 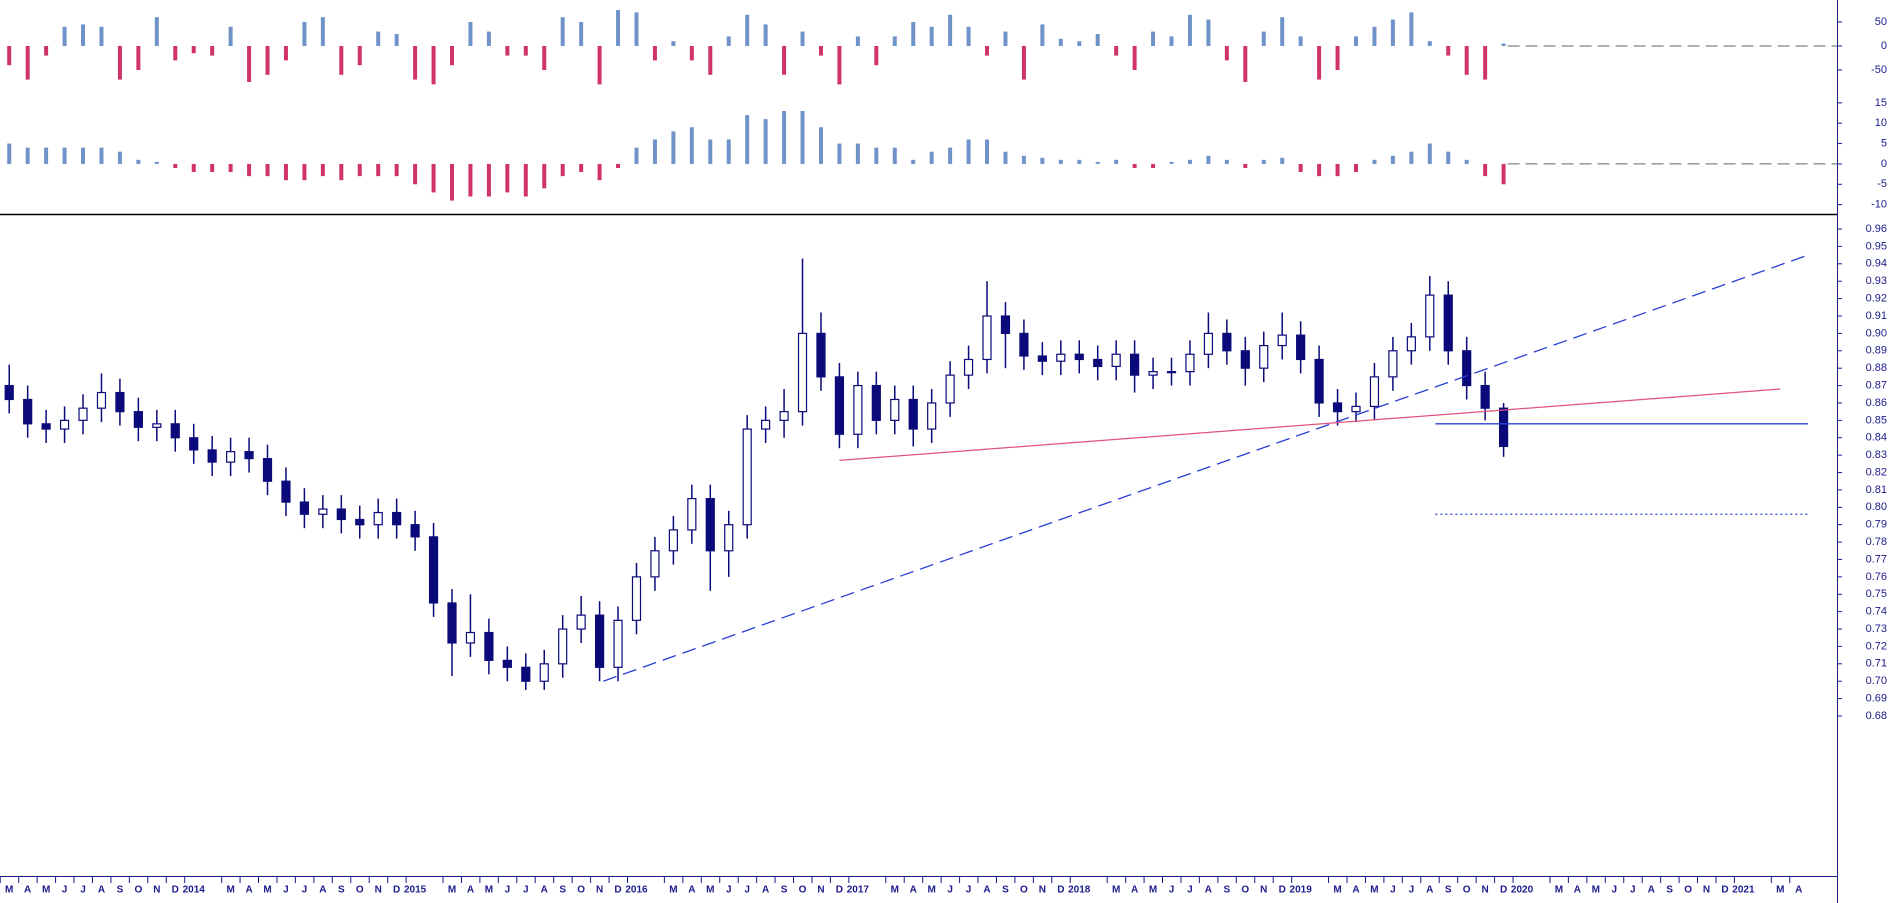 What do you see at coordinates (1876, 594) in the screenshot?
I see `y-tick-label: 0.75` at bounding box center [1876, 594].